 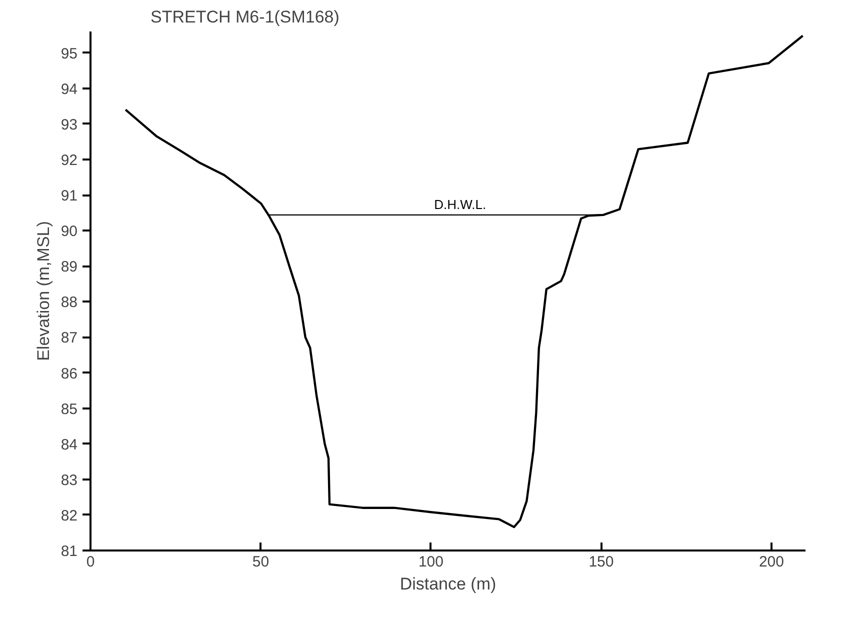 I want to click on y-tick-label: 81, so click(x=69, y=551).